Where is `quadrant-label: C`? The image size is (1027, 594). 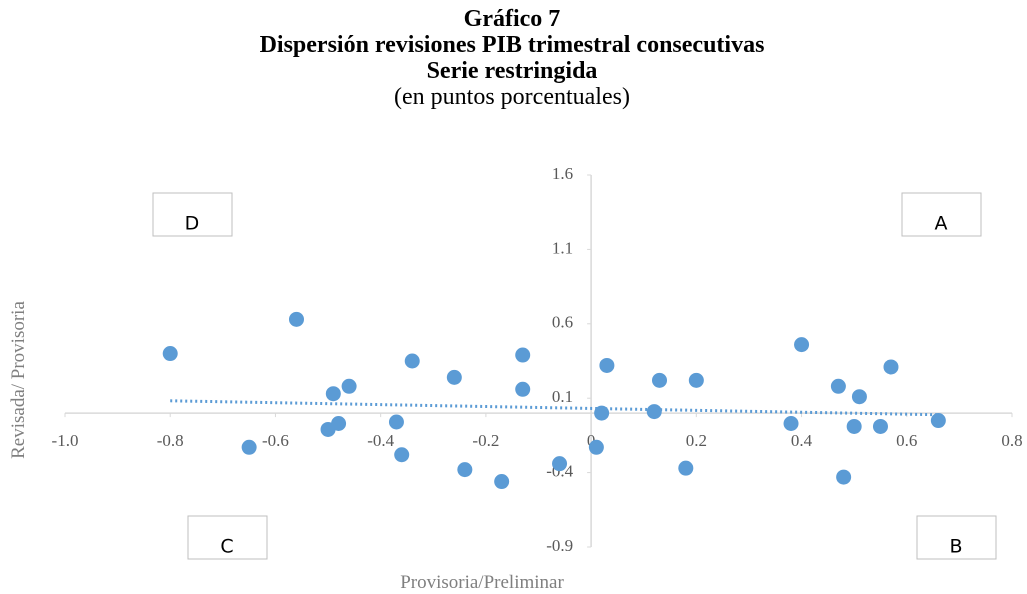 quadrant-label: C is located at coordinates (226, 547).